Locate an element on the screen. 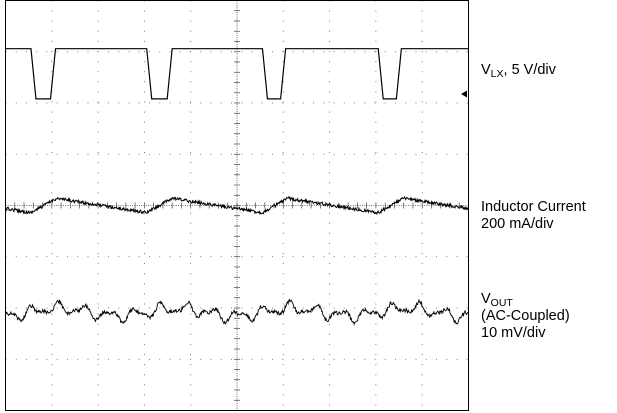 The height and width of the screenshot is (413, 617). vout-label: VOUT (AC-Coupled) 10 mV/div is located at coordinates (525, 316).